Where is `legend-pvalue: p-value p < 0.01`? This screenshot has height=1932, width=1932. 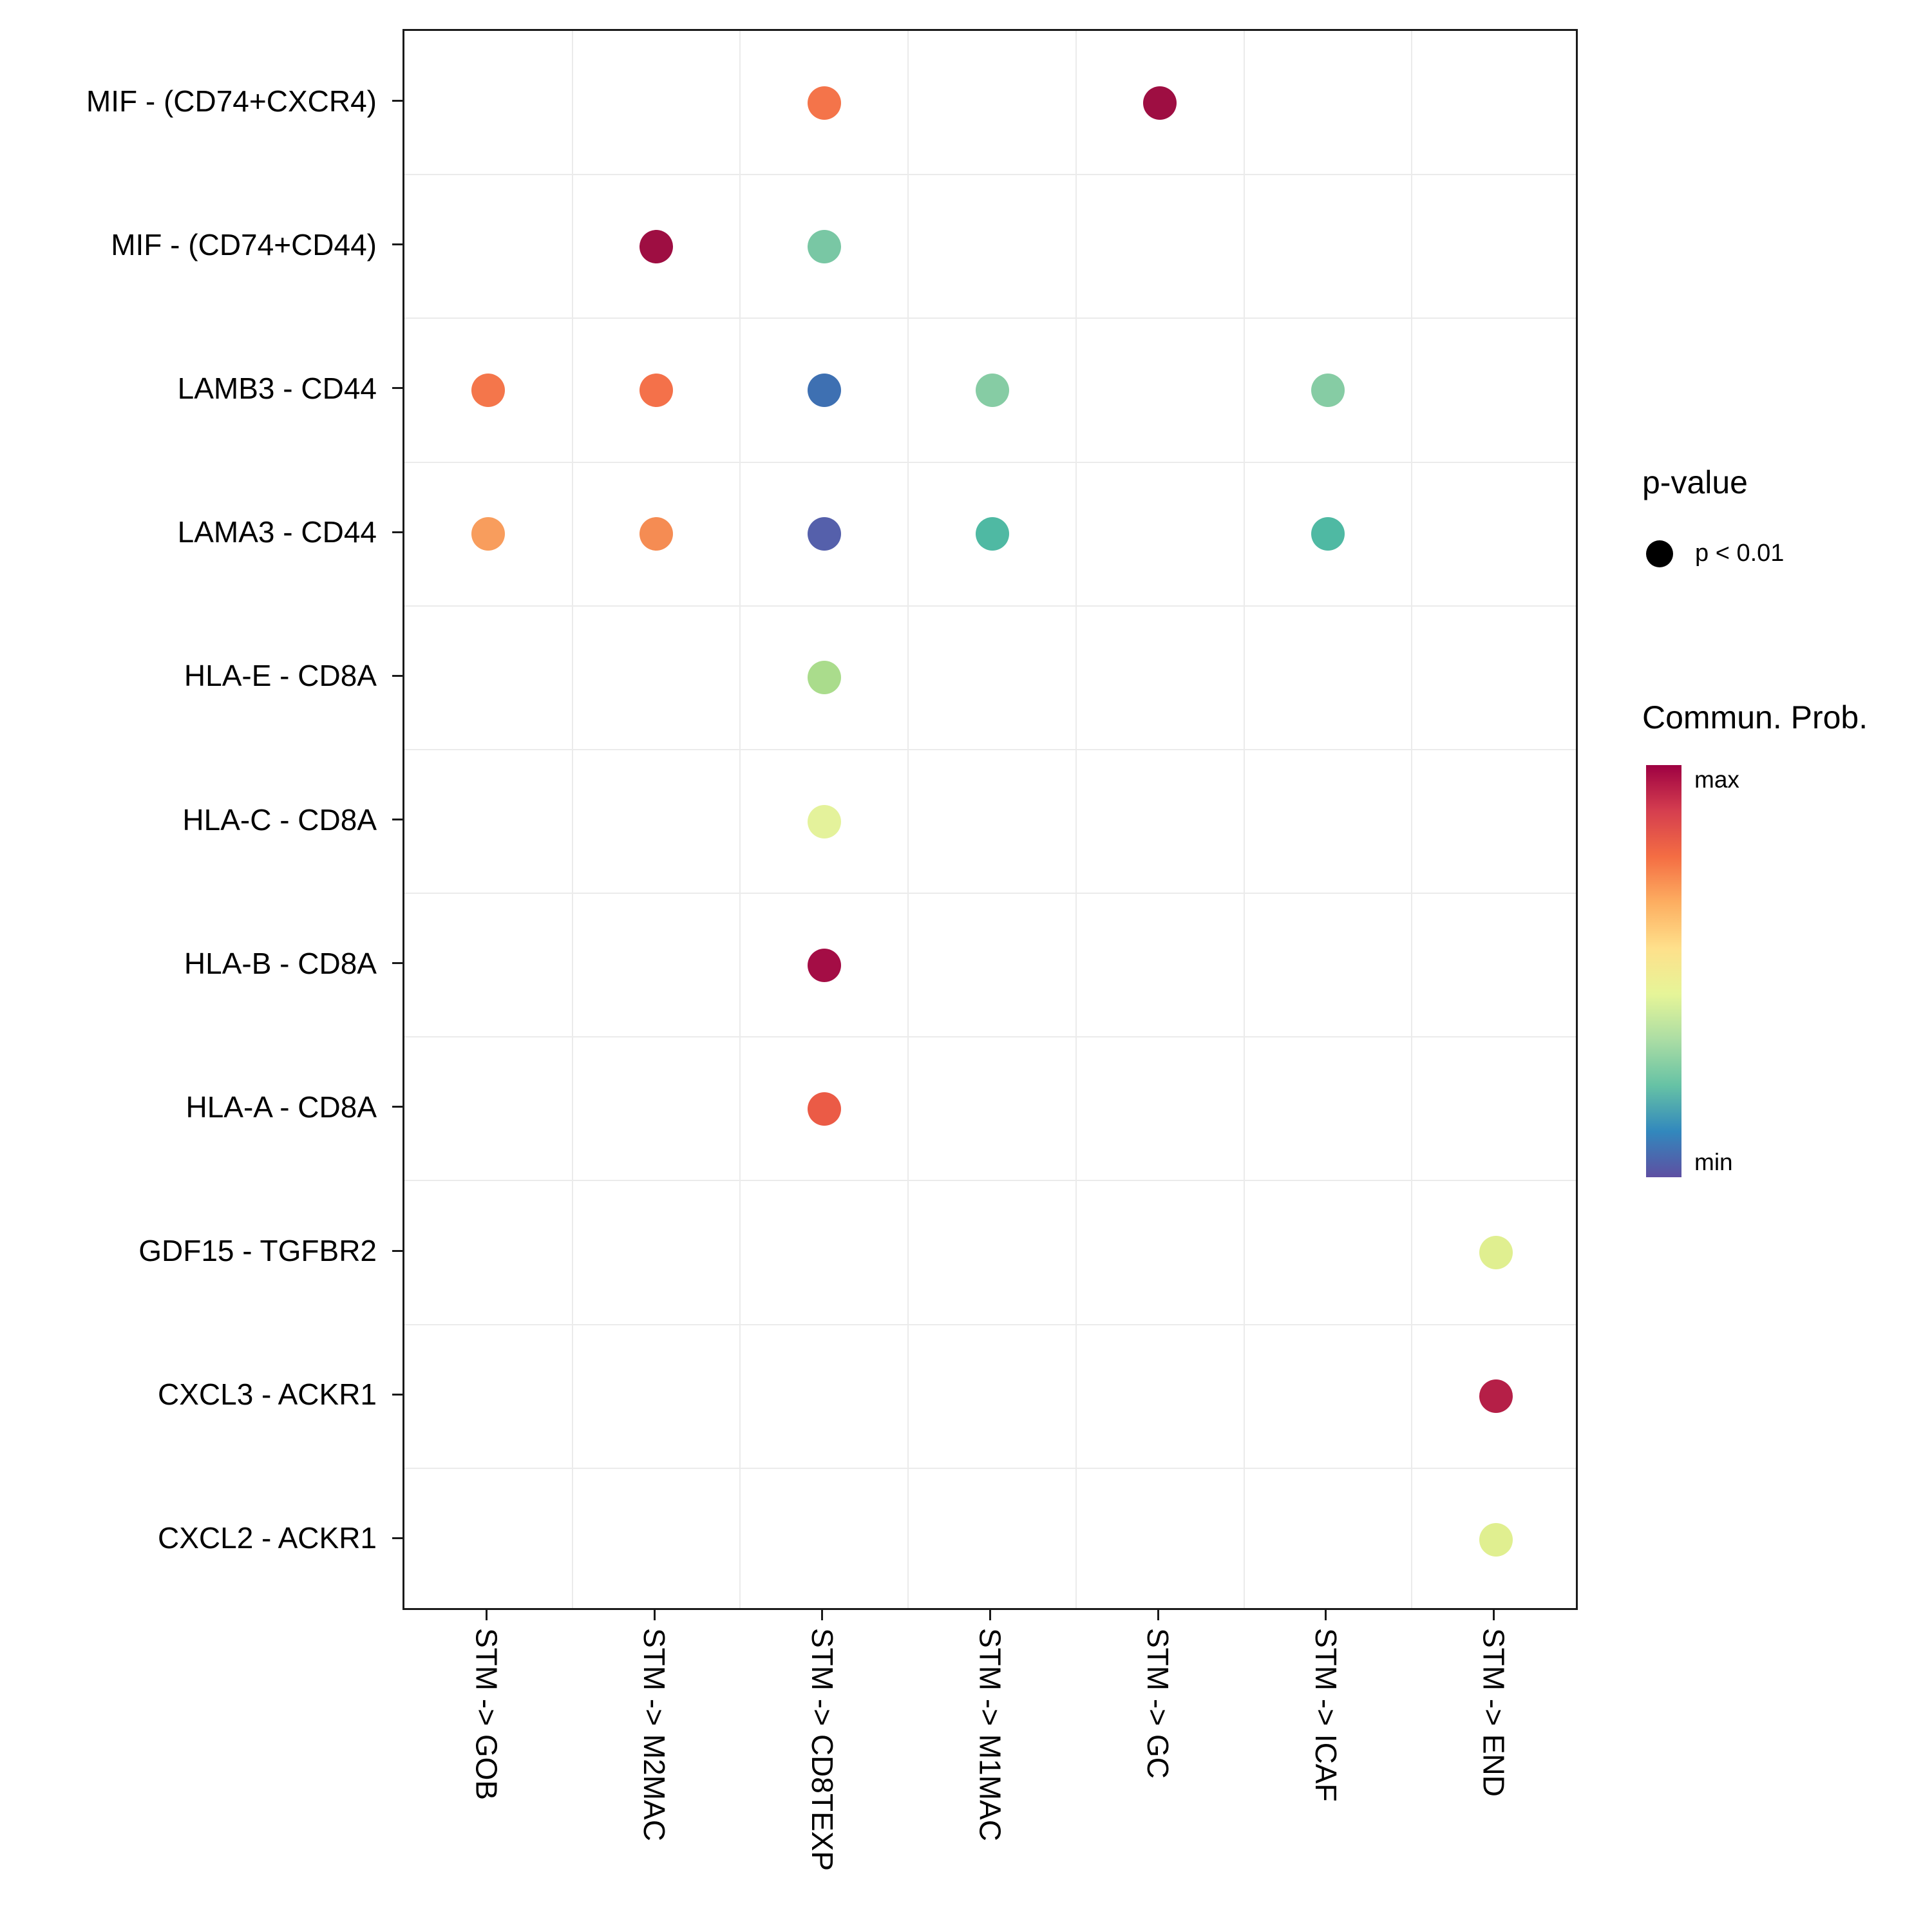
legend-pvalue: p-value p < 0.01 is located at coordinates (1713, 515).